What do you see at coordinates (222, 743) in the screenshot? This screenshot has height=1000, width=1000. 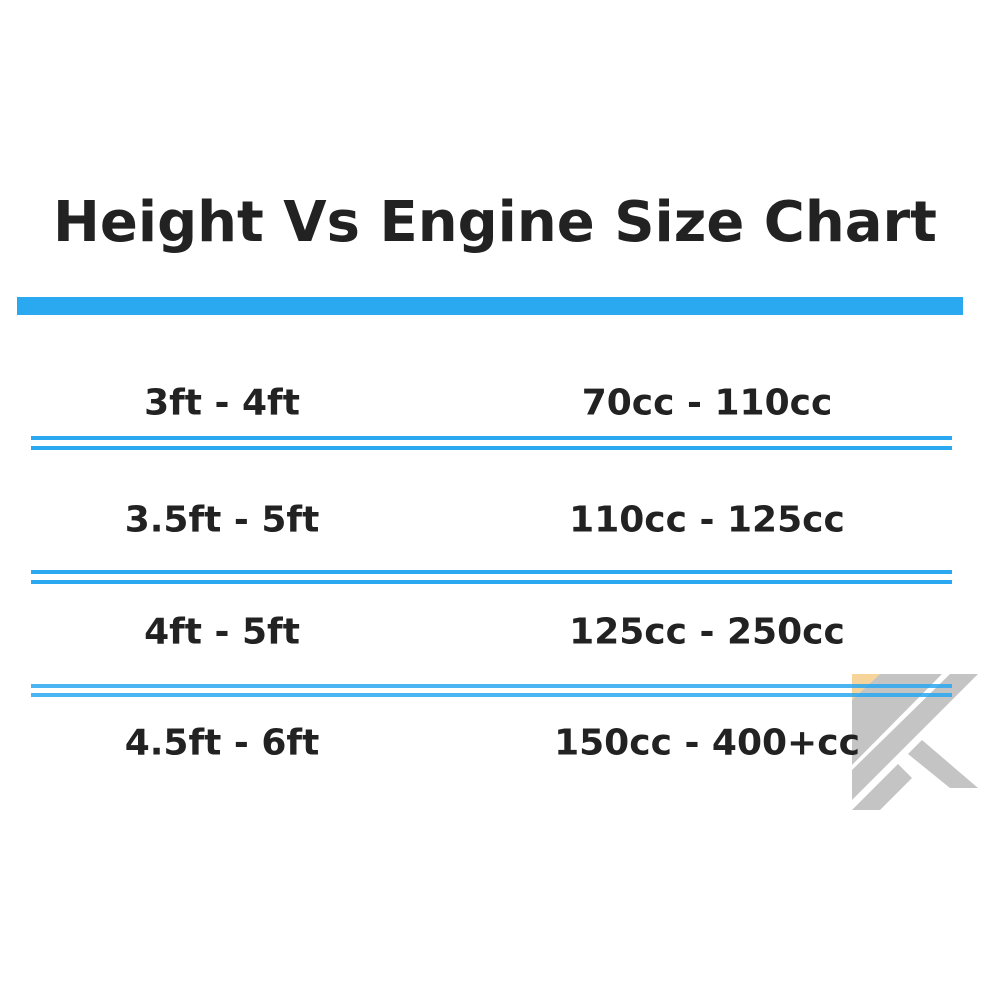 I see `table-cell-height: 4.5ft - 6ft` at bounding box center [222, 743].